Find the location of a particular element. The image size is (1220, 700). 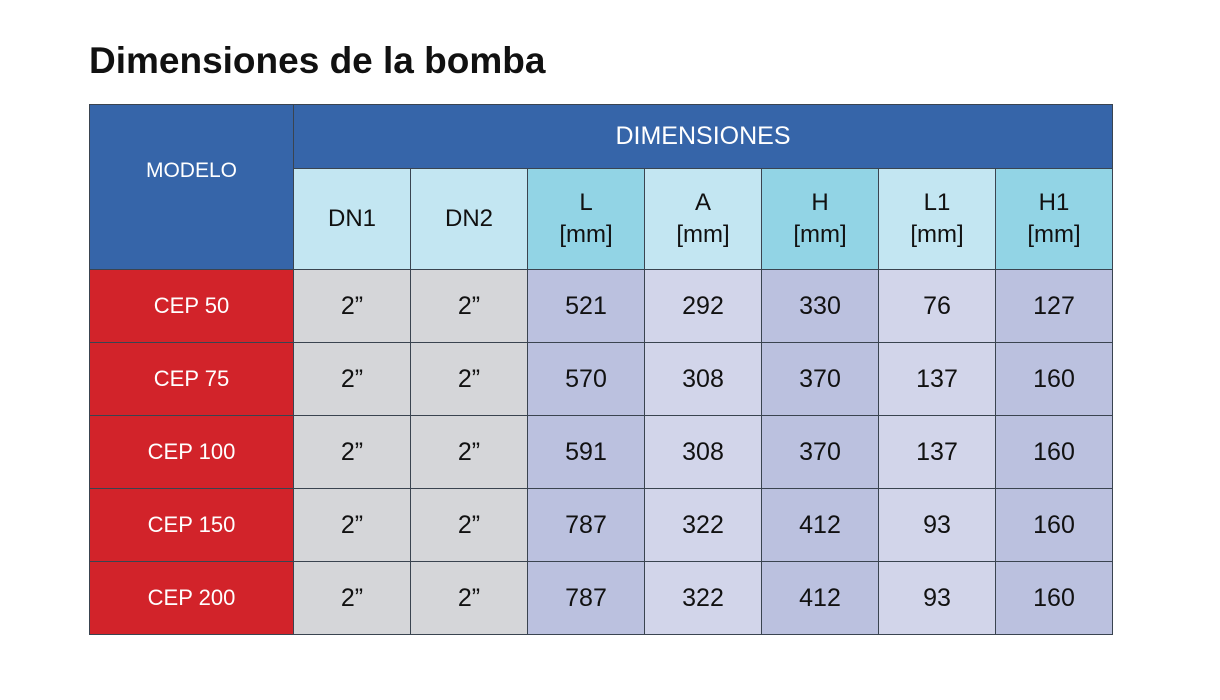

model-header-label: MODELO is located at coordinates (191, 170).